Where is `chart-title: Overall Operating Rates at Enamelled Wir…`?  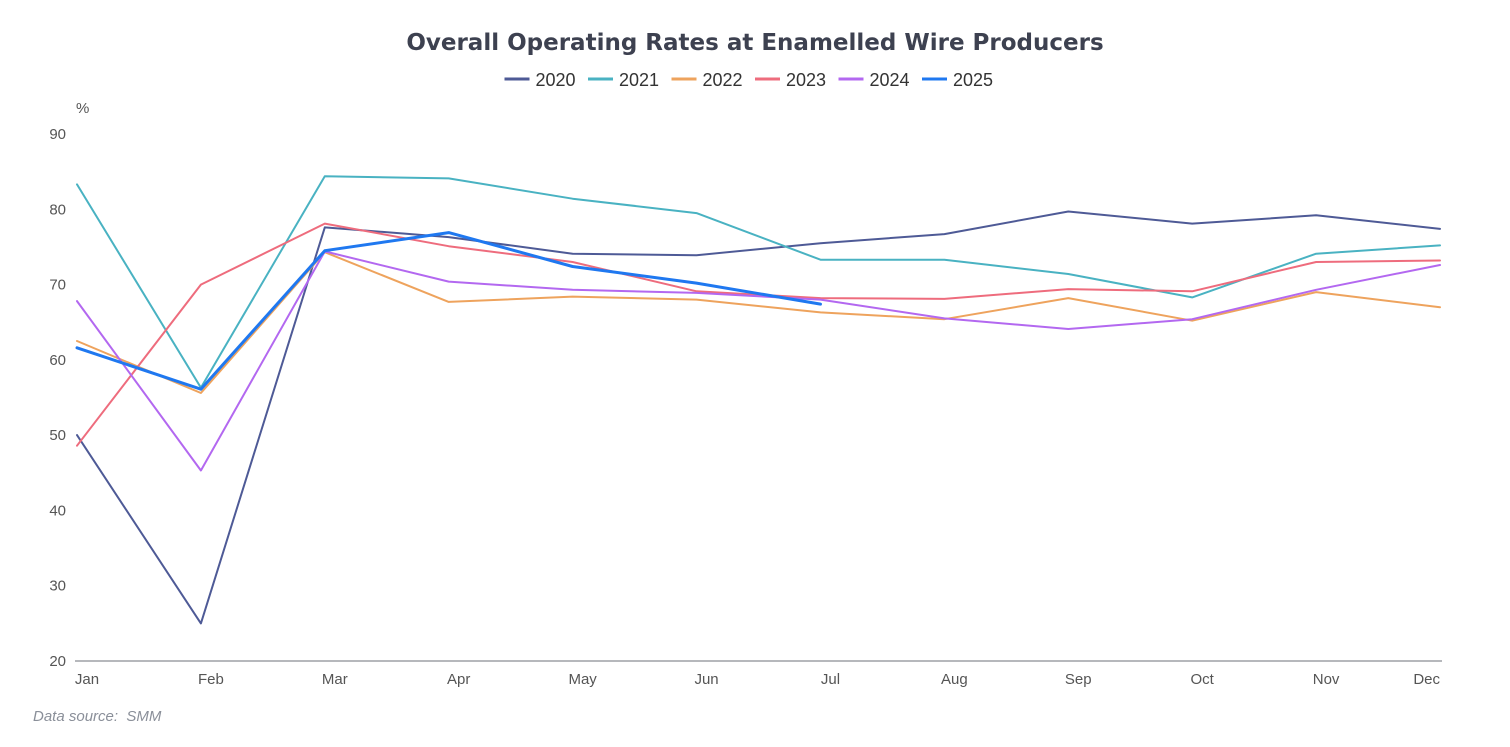
chart-title: Overall Operating Rates at Enamelled Wir… is located at coordinates (754, 43).